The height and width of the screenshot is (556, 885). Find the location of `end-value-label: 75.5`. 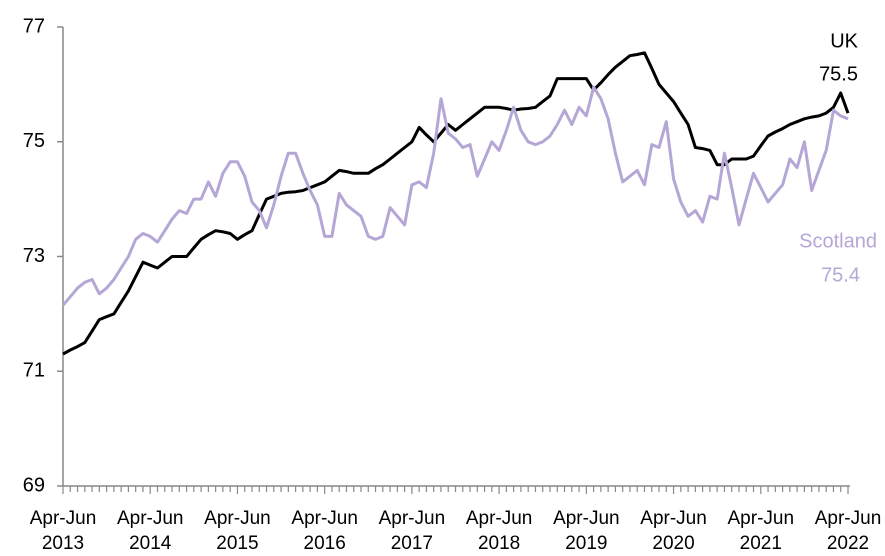

end-value-label: 75.5 is located at coordinates (838, 74).